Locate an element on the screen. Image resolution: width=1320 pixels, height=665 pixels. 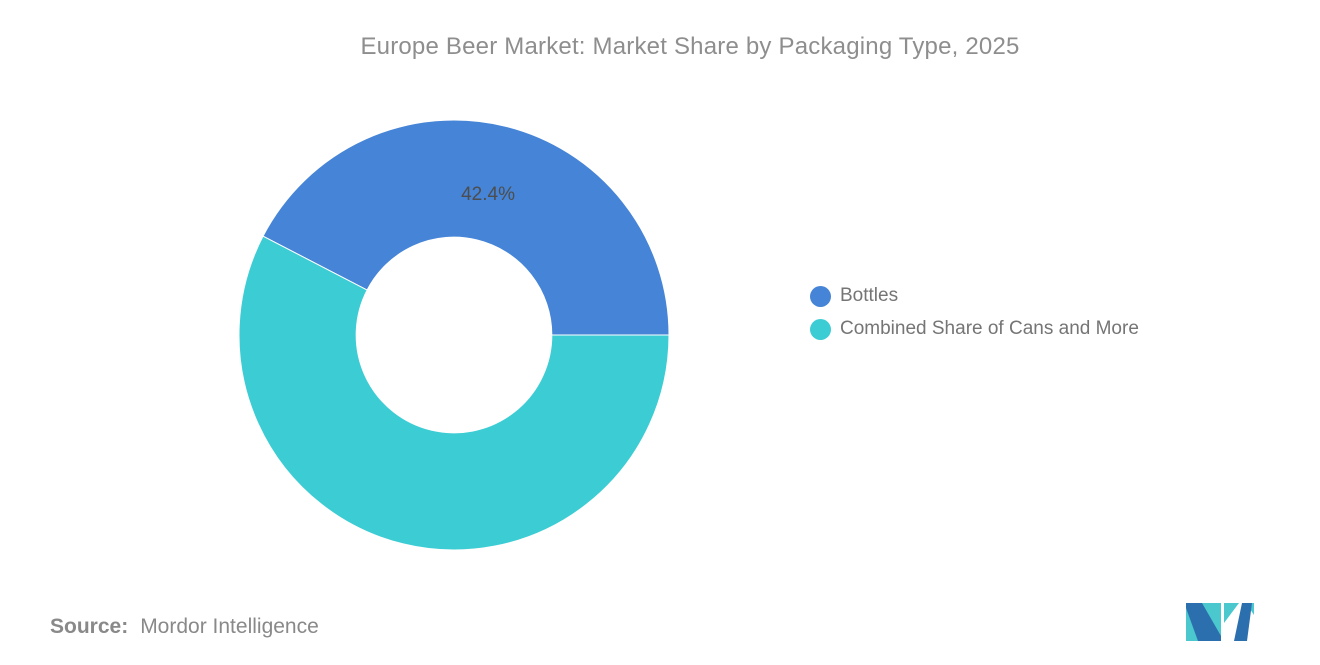
legend-swatch-bottles is located at coordinates (820, 296).